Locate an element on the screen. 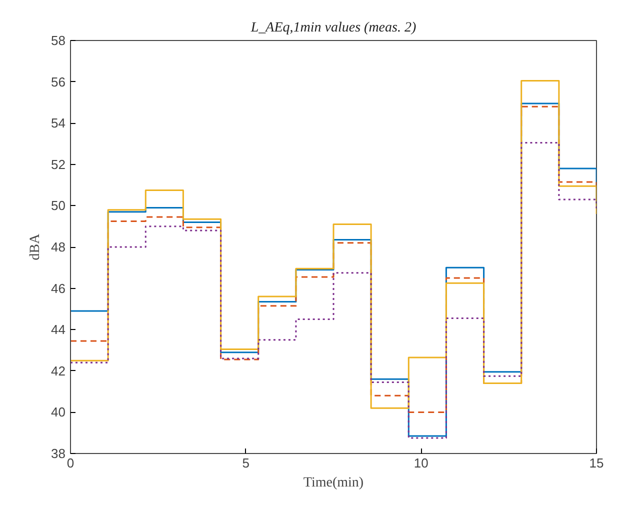  y-tick-label: 52 is located at coordinates (58, 164).